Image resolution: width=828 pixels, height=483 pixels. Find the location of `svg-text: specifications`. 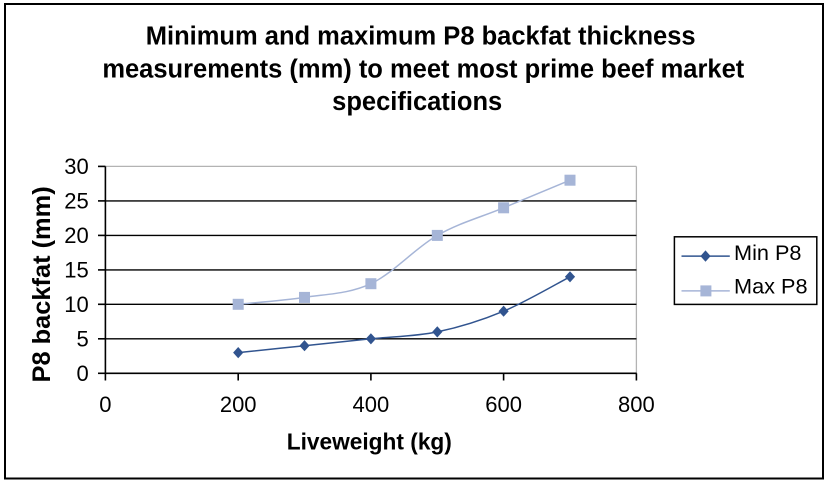

svg-text: specifications is located at coordinates (417, 102).